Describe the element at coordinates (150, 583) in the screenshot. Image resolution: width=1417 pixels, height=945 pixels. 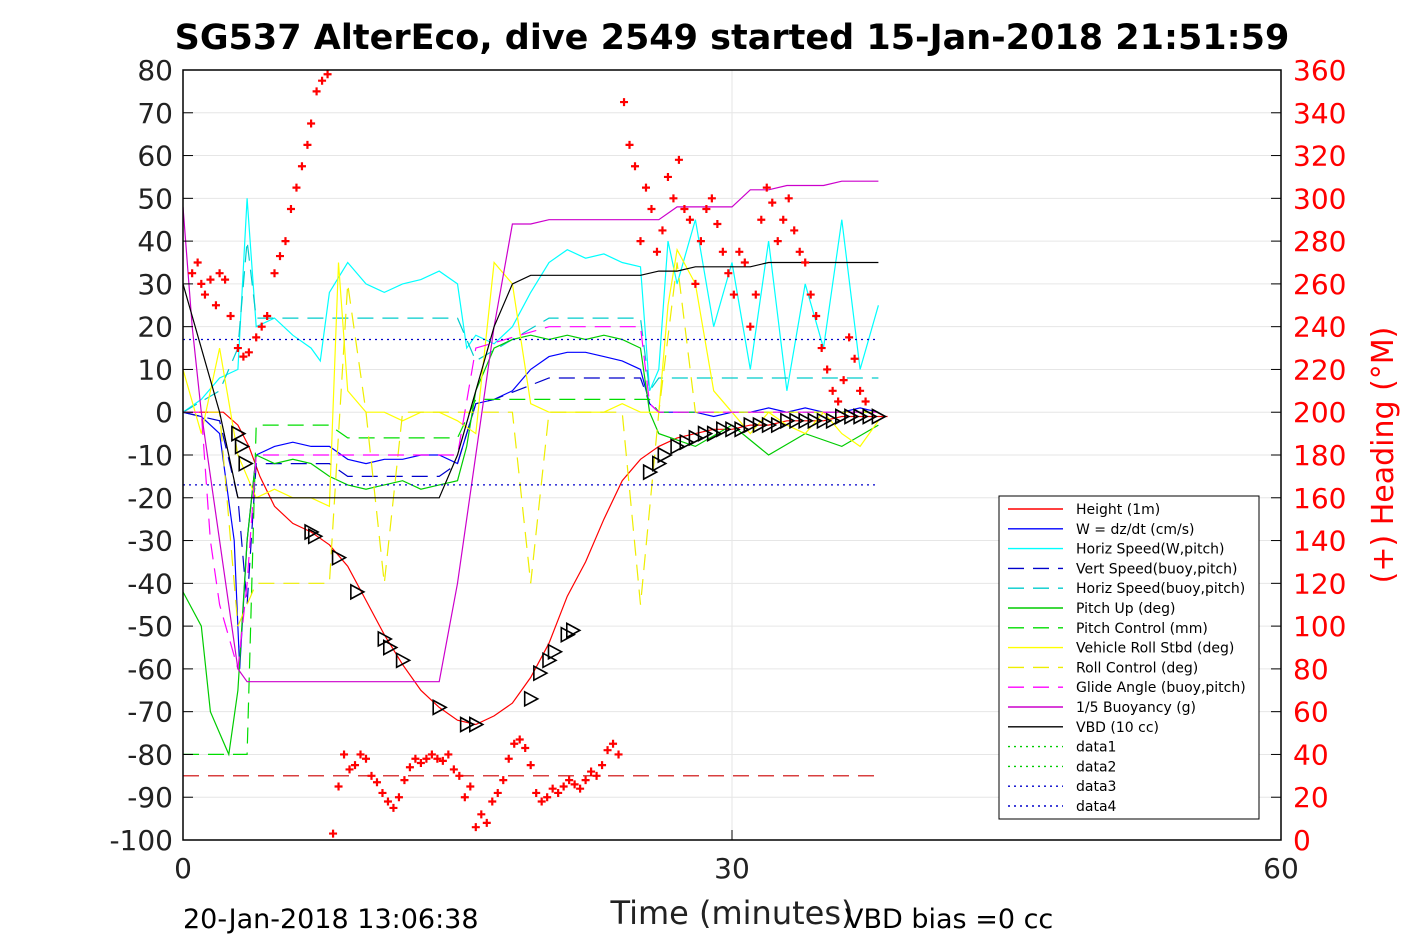
I see `y-tick-label: -40` at that location.